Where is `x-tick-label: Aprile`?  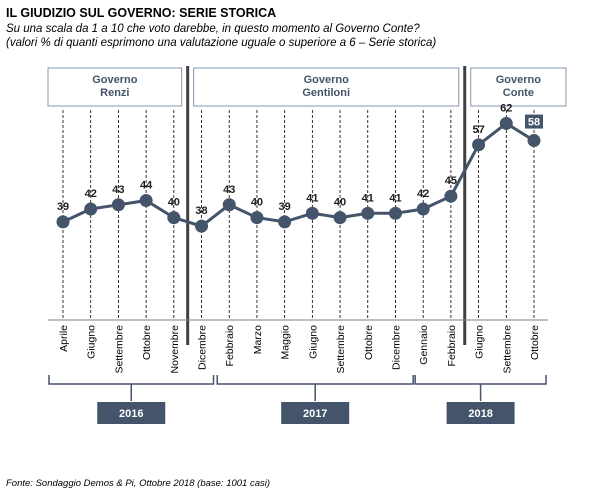
x-tick-label: Aprile is located at coordinates (64, 338).